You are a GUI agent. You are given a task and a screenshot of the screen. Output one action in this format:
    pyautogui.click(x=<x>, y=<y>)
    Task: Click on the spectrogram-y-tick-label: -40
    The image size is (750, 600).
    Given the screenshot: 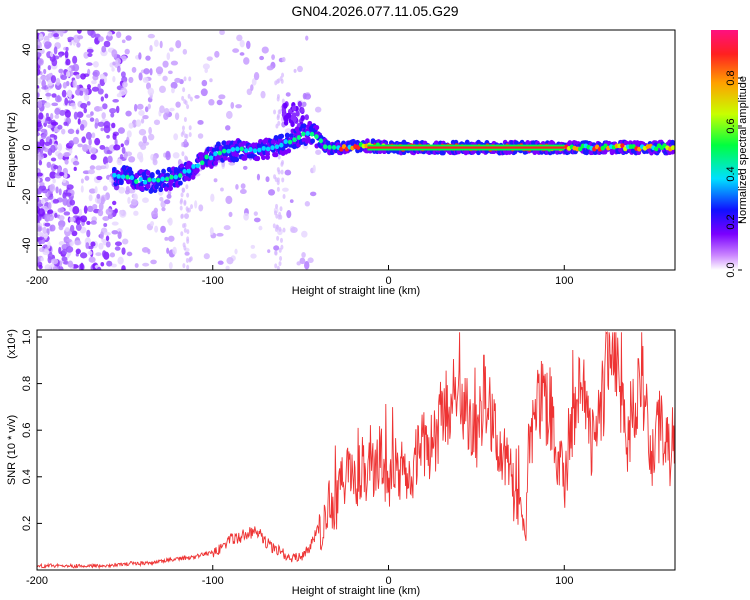 What is the action you would take?
    pyautogui.click(x=27, y=246)
    